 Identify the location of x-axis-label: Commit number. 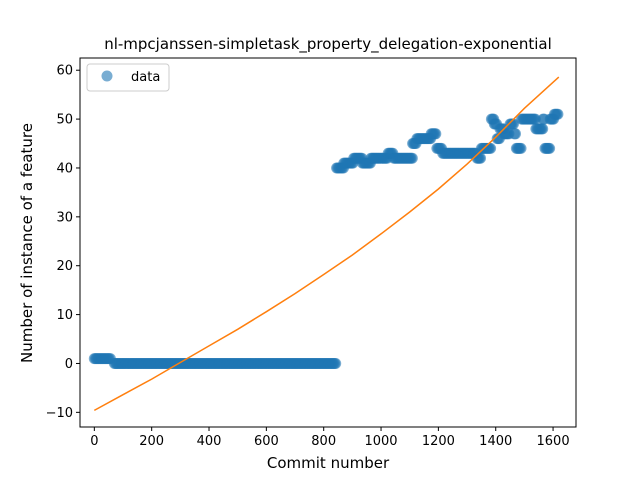
(328, 463).